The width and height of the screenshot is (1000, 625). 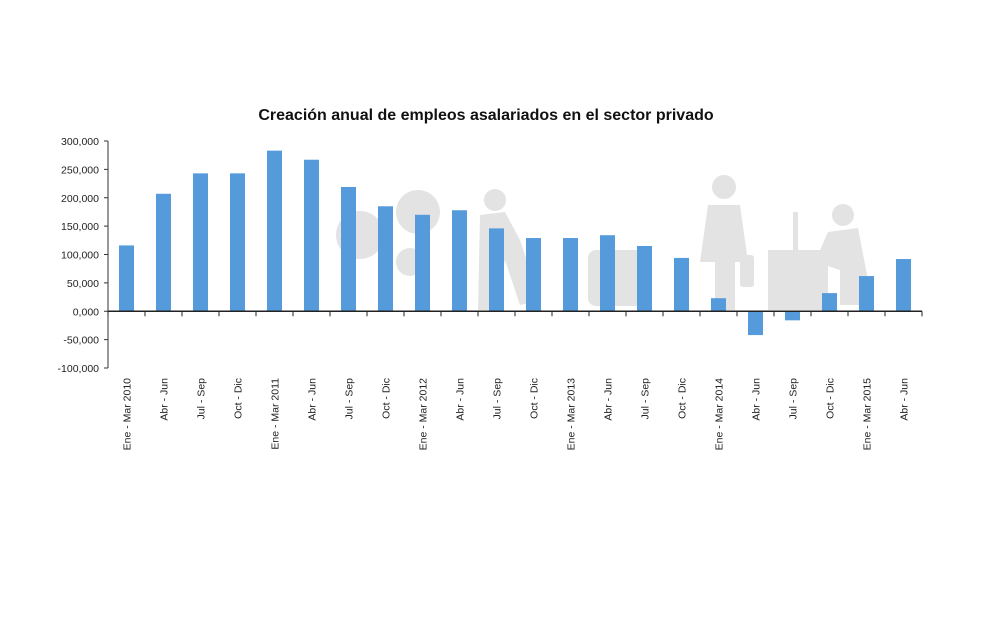 What do you see at coordinates (79, 369) in the screenshot?
I see `y-tick-label: -100,000` at bounding box center [79, 369].